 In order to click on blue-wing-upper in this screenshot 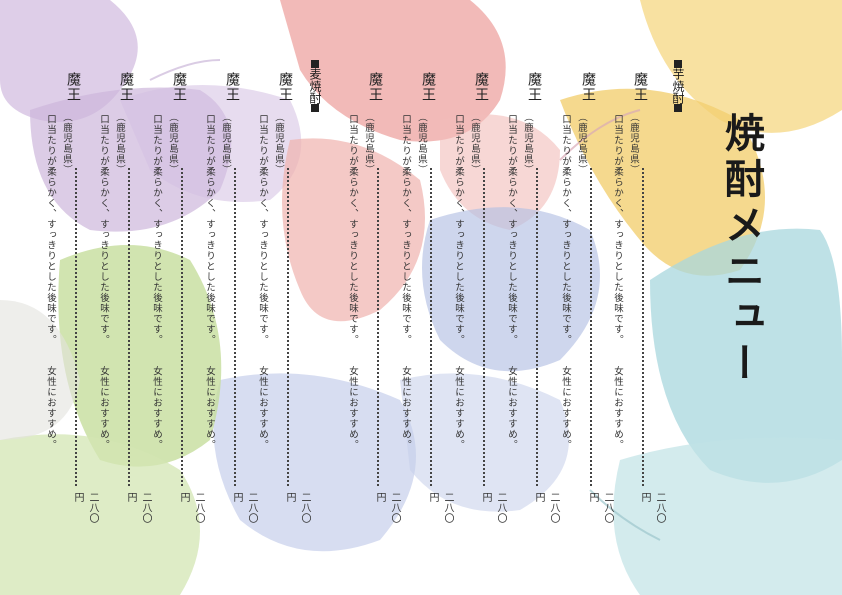, I will do `click(511, 289)`.